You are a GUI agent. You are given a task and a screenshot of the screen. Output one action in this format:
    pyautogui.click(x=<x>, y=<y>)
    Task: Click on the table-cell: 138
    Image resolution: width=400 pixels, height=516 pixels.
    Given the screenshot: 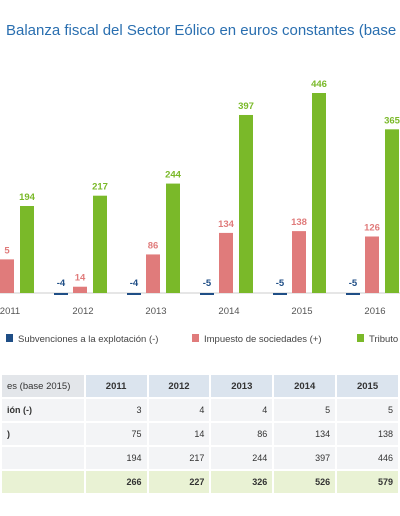 What is the action you would take?
    pyautogui.click(x=367, y=434)
    